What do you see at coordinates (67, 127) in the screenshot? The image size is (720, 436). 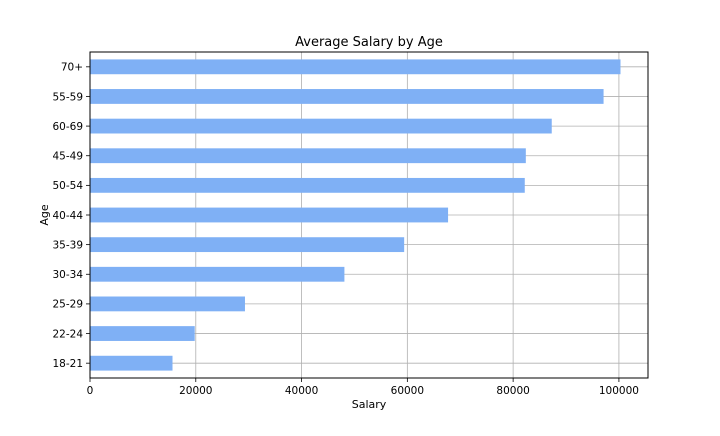 I see `y-tick-label: 60-69` at bounding box center [67, 127].